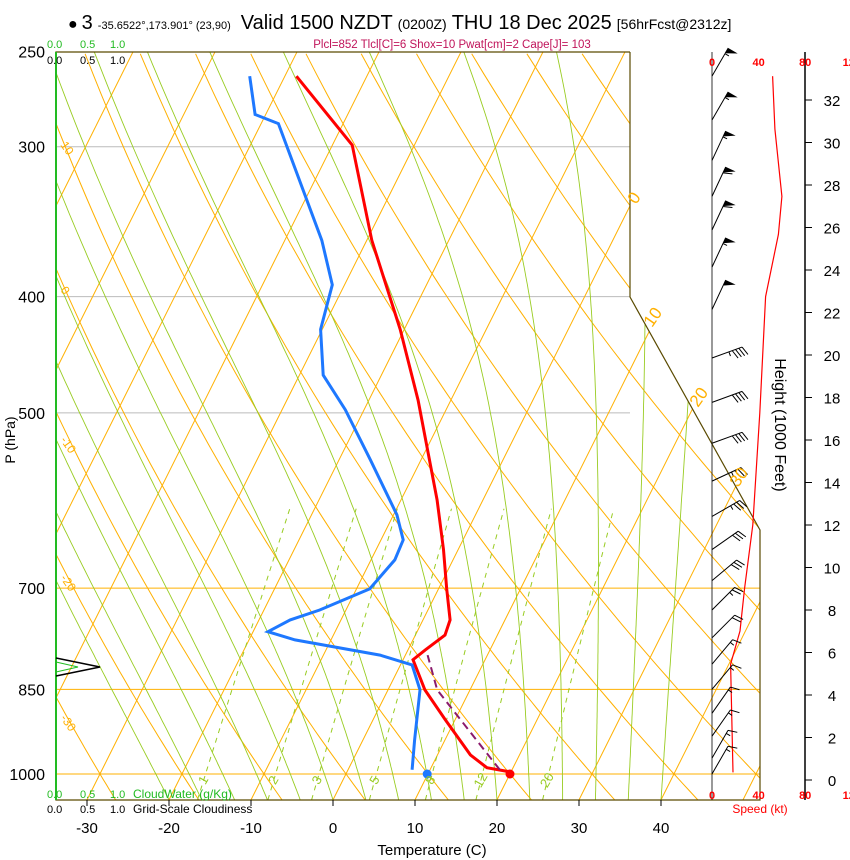  Describe the element at coordinates (832, 314) in the screenshot. I see `height-tick-label: 22` at that location.